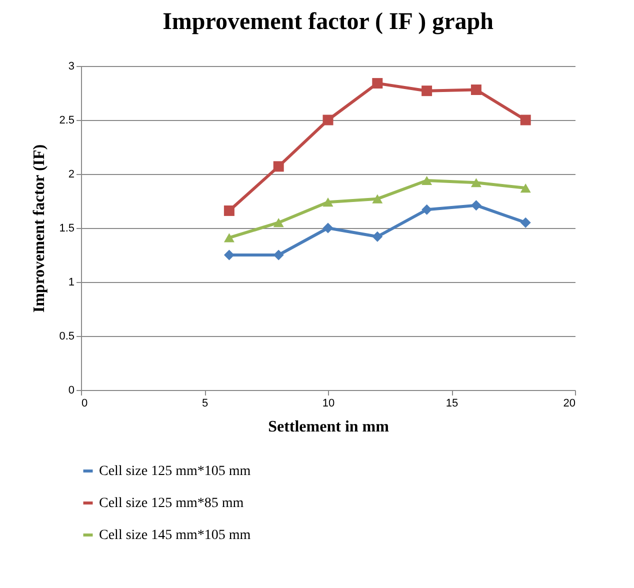  What do you see at coordinates (175, 535) in the screenshot?
I see `legend-label: Cell size 145 mm*105 mm` at bounding box center [175, 535].